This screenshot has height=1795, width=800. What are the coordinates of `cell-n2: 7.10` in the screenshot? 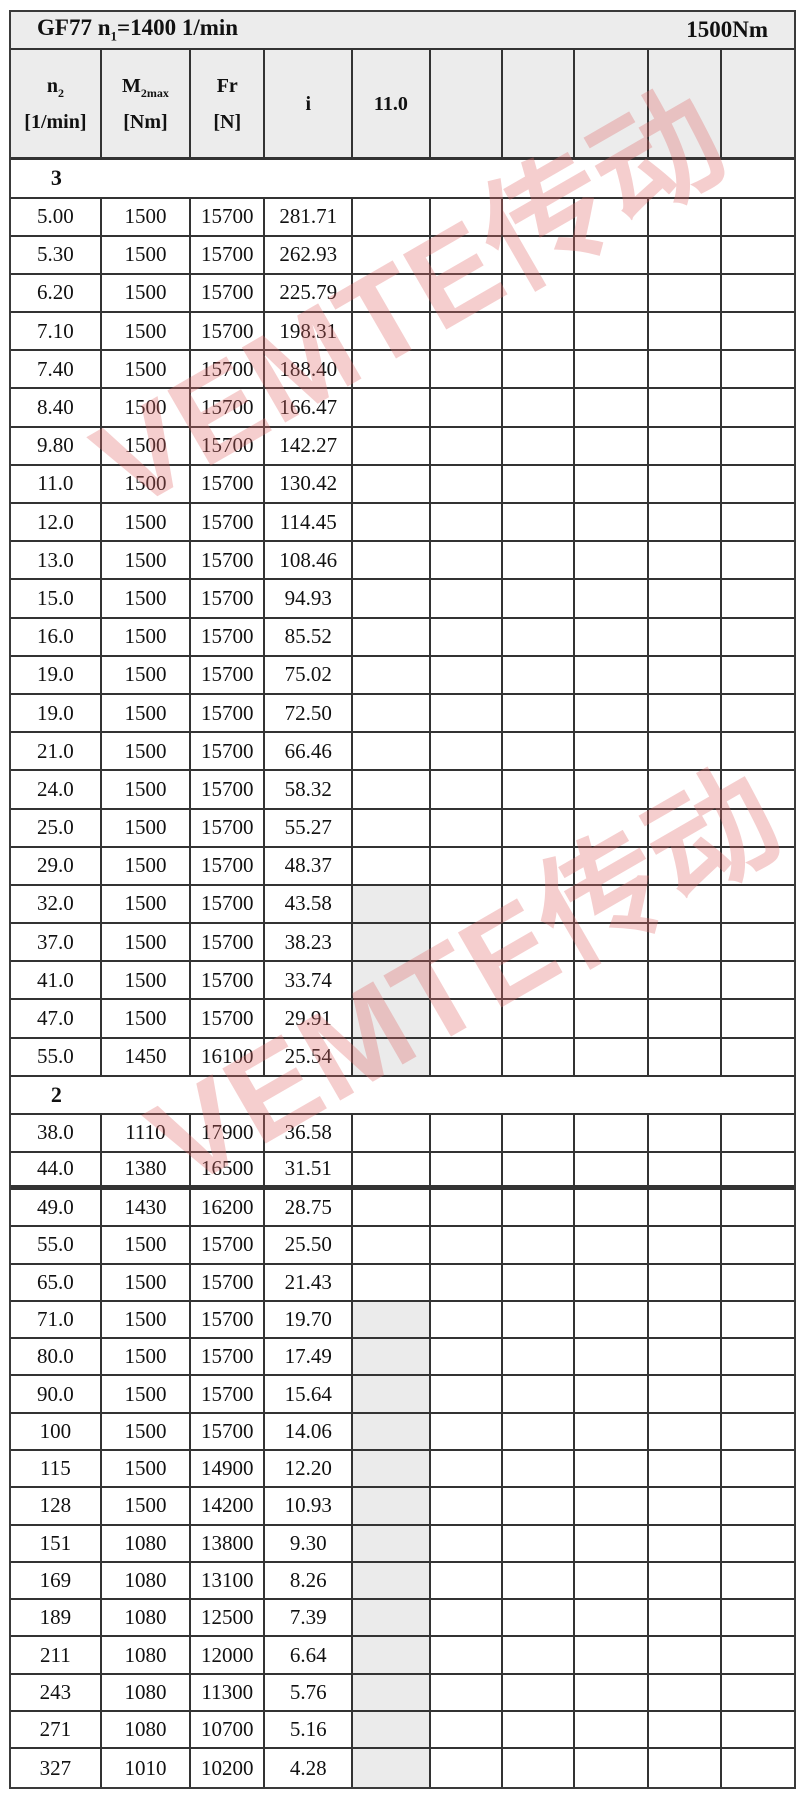 It's located at (56, 331).